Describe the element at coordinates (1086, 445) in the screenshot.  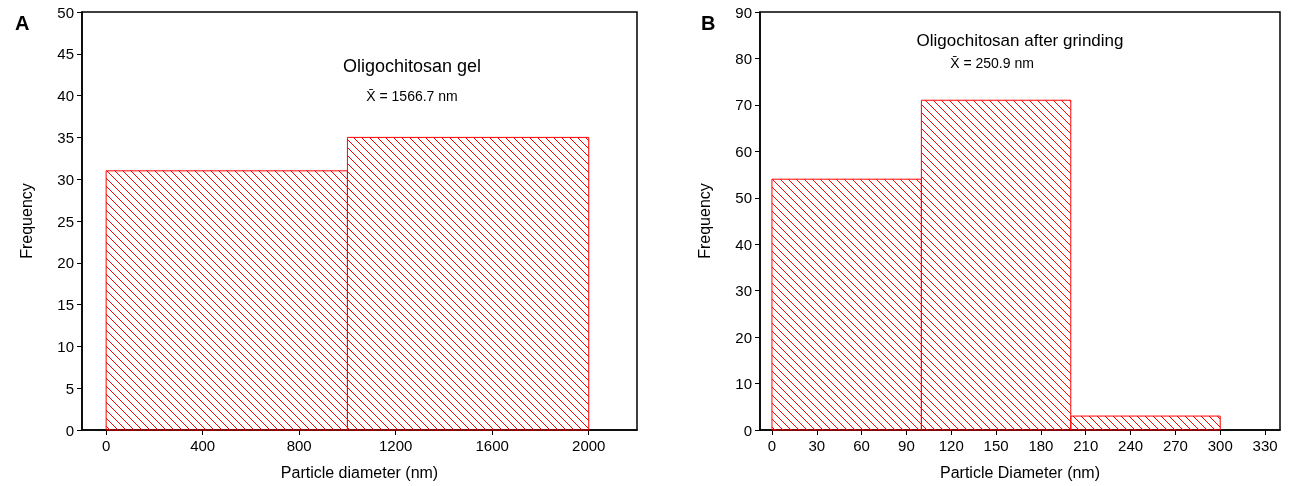
I see `x-tick-label: 210` at that location.